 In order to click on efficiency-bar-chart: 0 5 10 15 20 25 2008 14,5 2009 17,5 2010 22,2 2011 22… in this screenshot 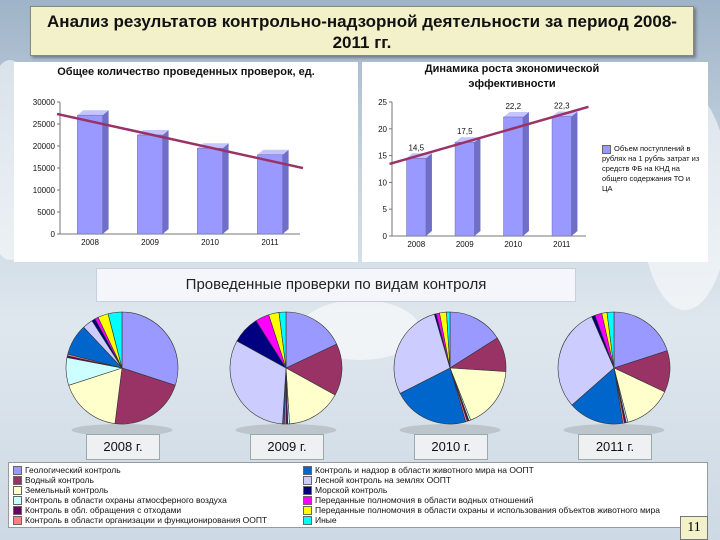, I will do `click(483, 173)`.